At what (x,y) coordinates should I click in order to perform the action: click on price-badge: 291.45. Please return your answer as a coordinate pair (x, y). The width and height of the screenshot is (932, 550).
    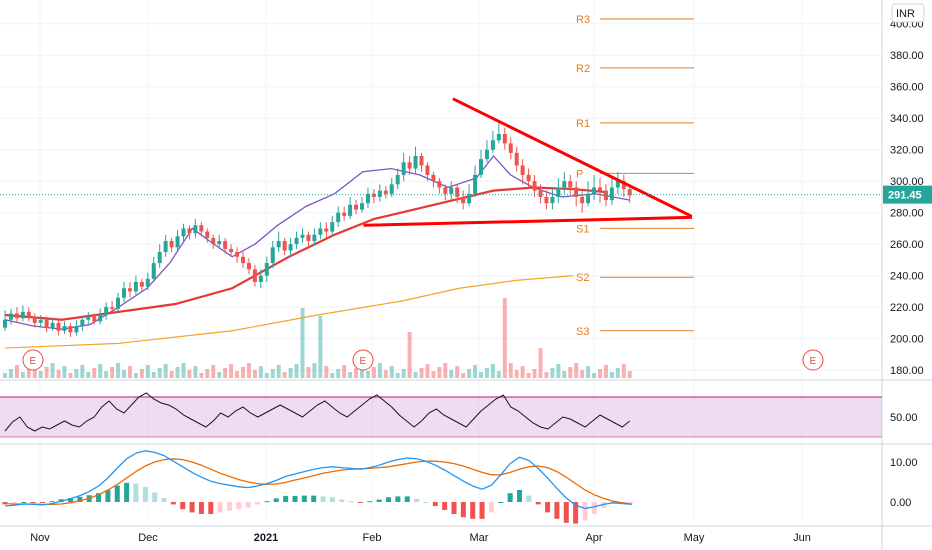
    Looking at the image, I should click on (466, 194).